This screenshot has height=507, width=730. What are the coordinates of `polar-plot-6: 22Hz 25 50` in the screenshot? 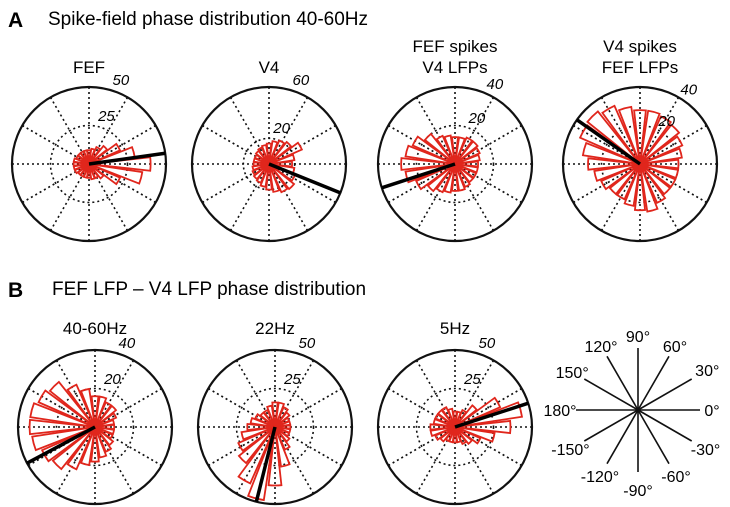 It's located at (275, 412).